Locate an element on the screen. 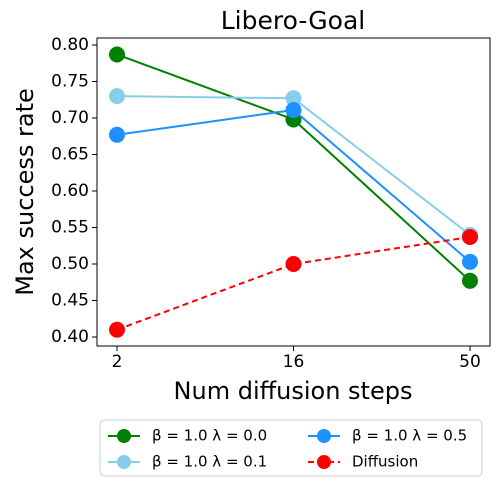 The width and height of the screenshot is (499, 490). legend-label: β = 1.0 λ = 0.0 is located at coordinates (209, 436).